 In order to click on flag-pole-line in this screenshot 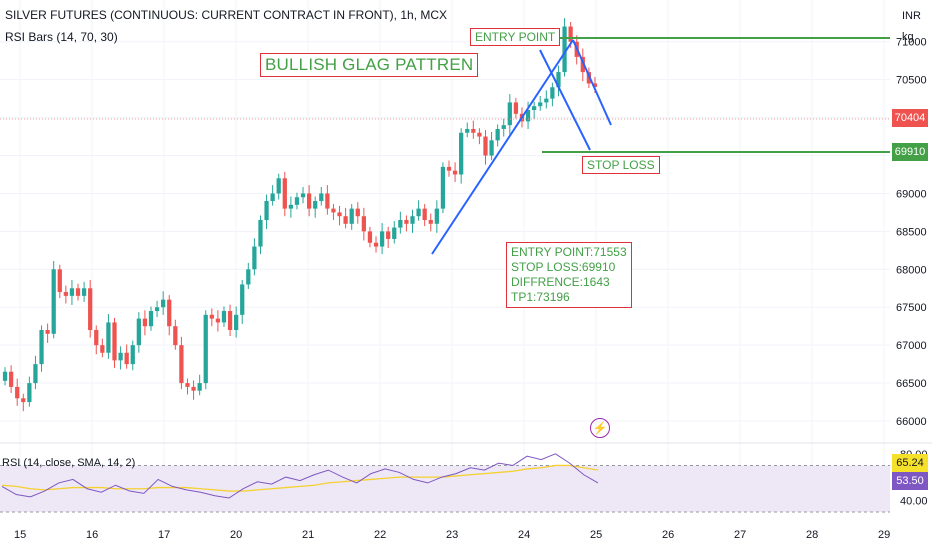, I will do `click(502, 147)`.